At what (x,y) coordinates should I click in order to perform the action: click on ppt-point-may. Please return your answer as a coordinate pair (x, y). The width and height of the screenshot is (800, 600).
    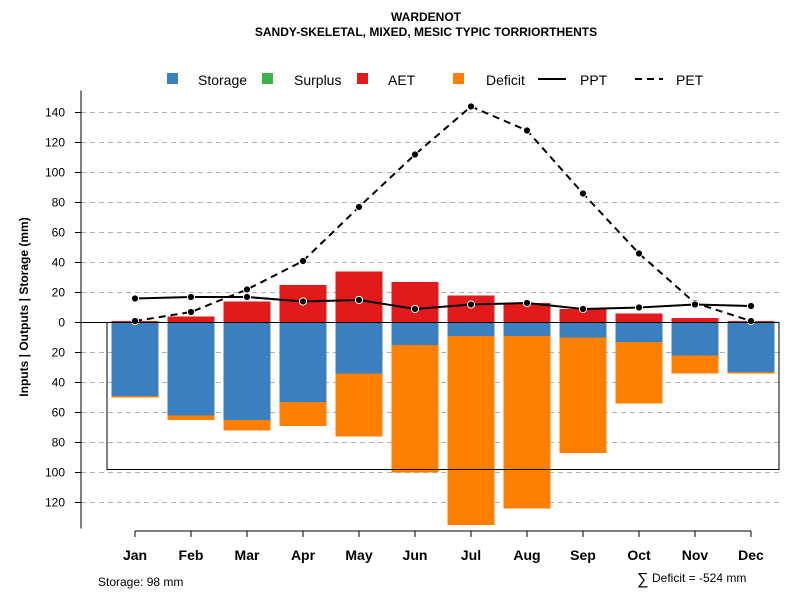
    Looking at the image, I should click on (359, 300).